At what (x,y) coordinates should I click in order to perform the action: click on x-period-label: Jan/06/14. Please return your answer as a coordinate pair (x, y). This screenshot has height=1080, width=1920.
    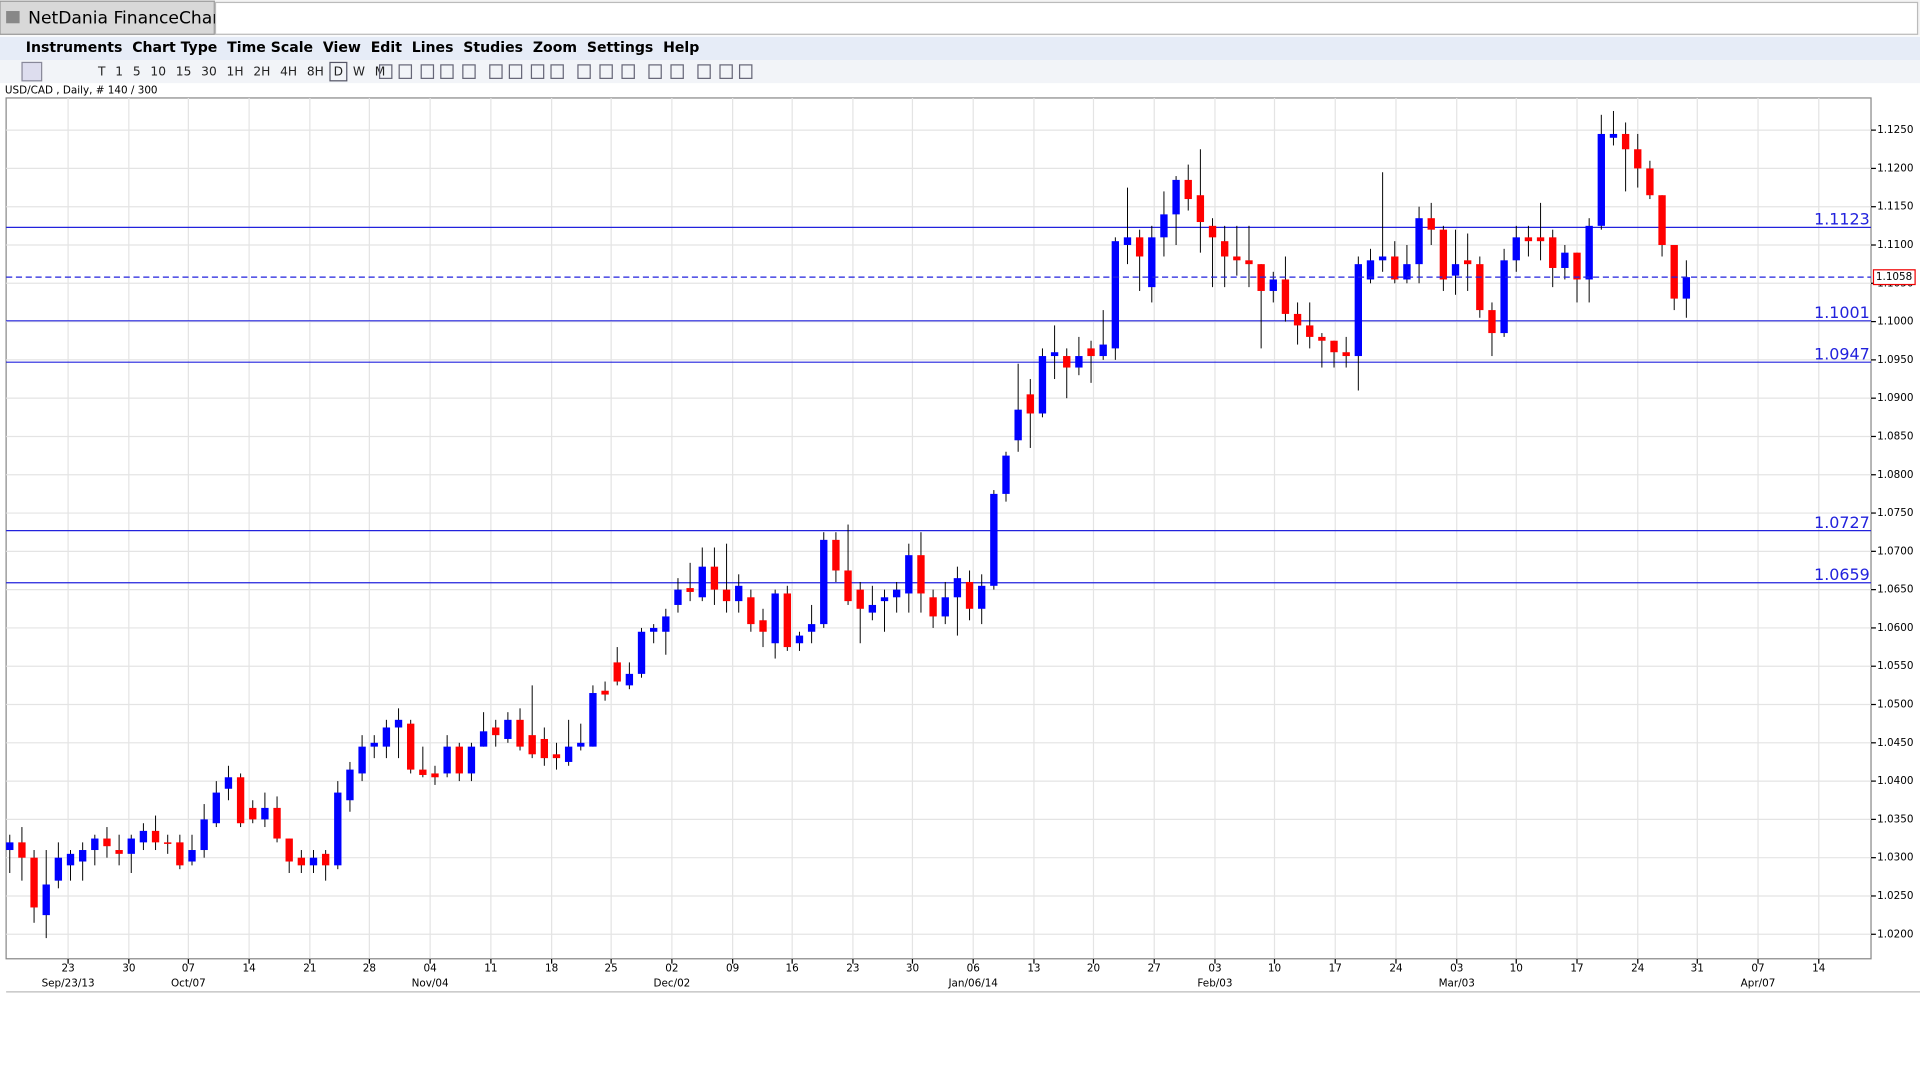
    Looking at the image, I should click on (972, 983).